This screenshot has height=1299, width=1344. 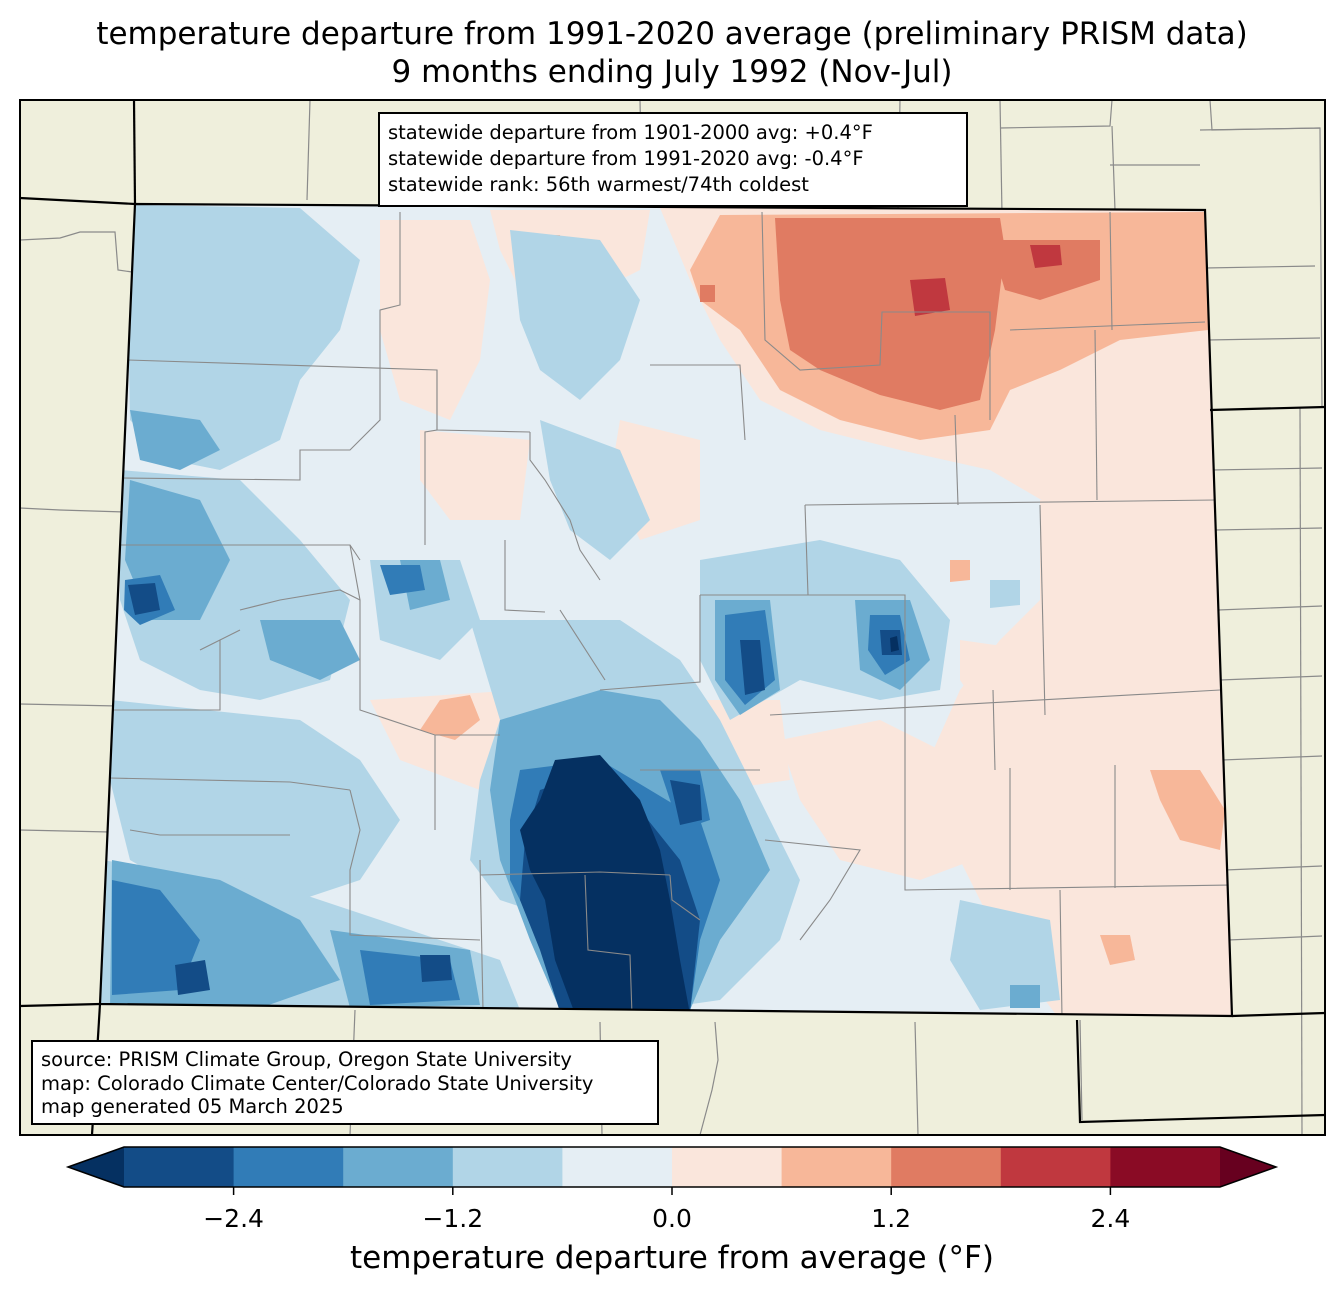 I want to click on colorbar-over-arrow, so click(x=1248, y=1167).